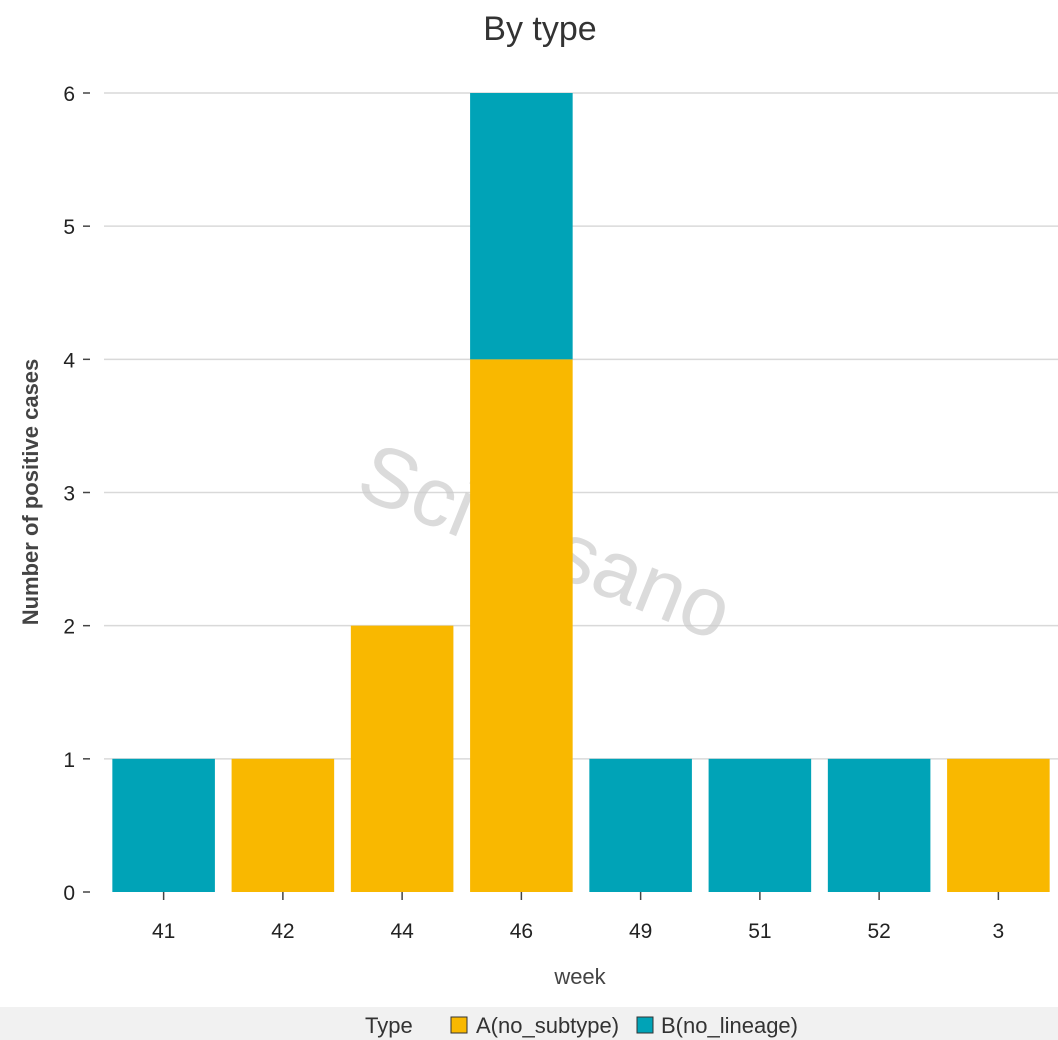 The width and height of the screenshot is (1058, 1040). Describe the element at coordinates (30, 492) in the screenshot. I see `y-axis-title: Number of positive cases` at that location.